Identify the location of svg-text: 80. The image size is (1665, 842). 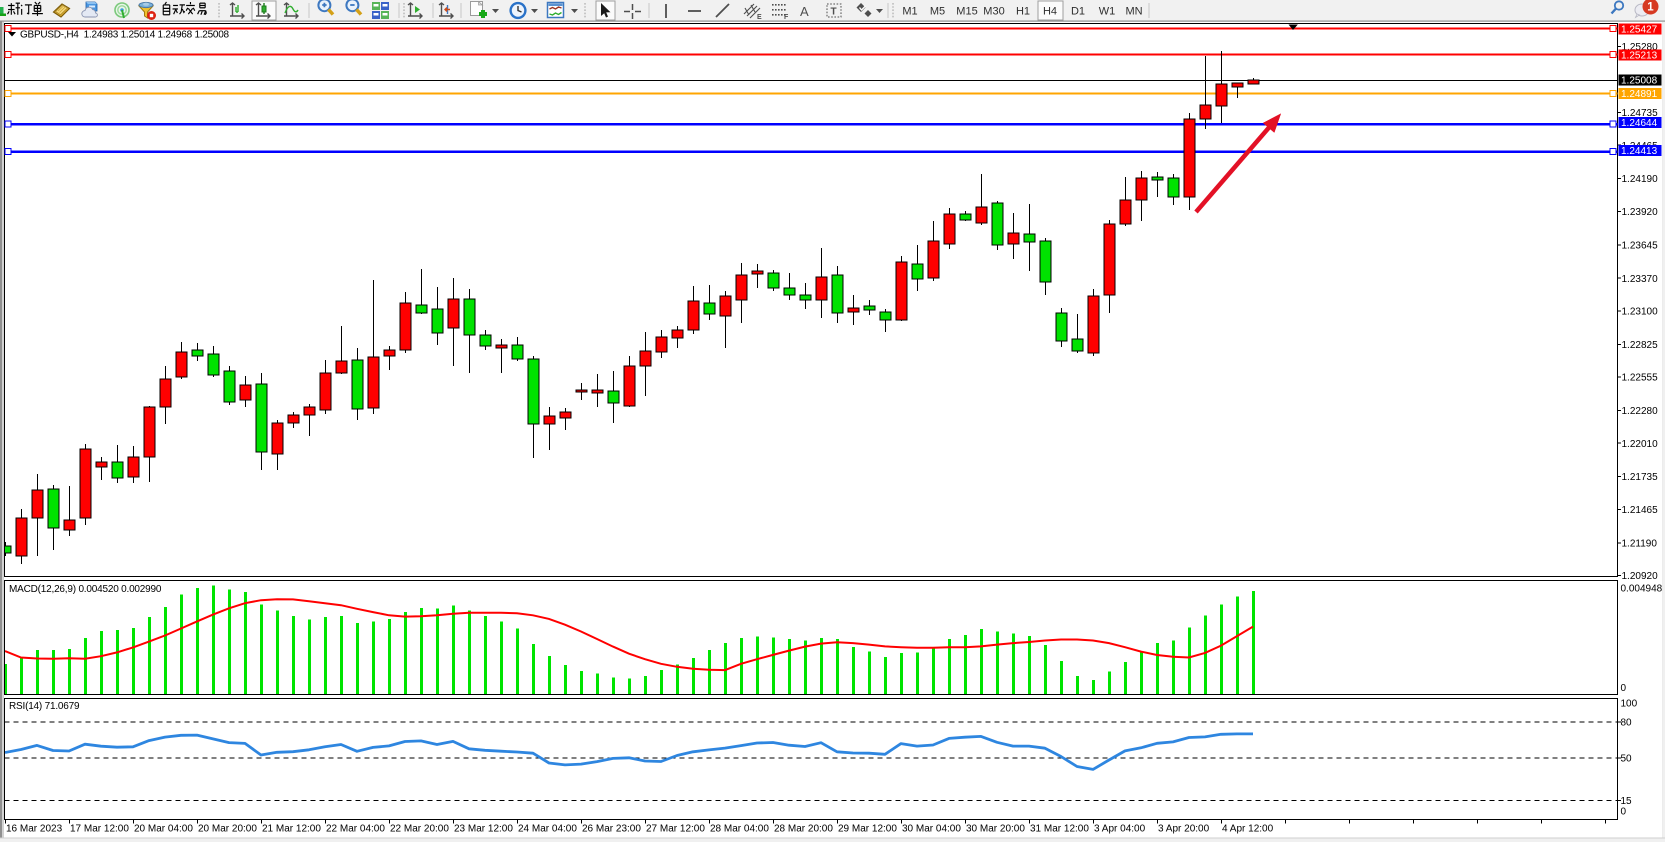
(1627, 723).